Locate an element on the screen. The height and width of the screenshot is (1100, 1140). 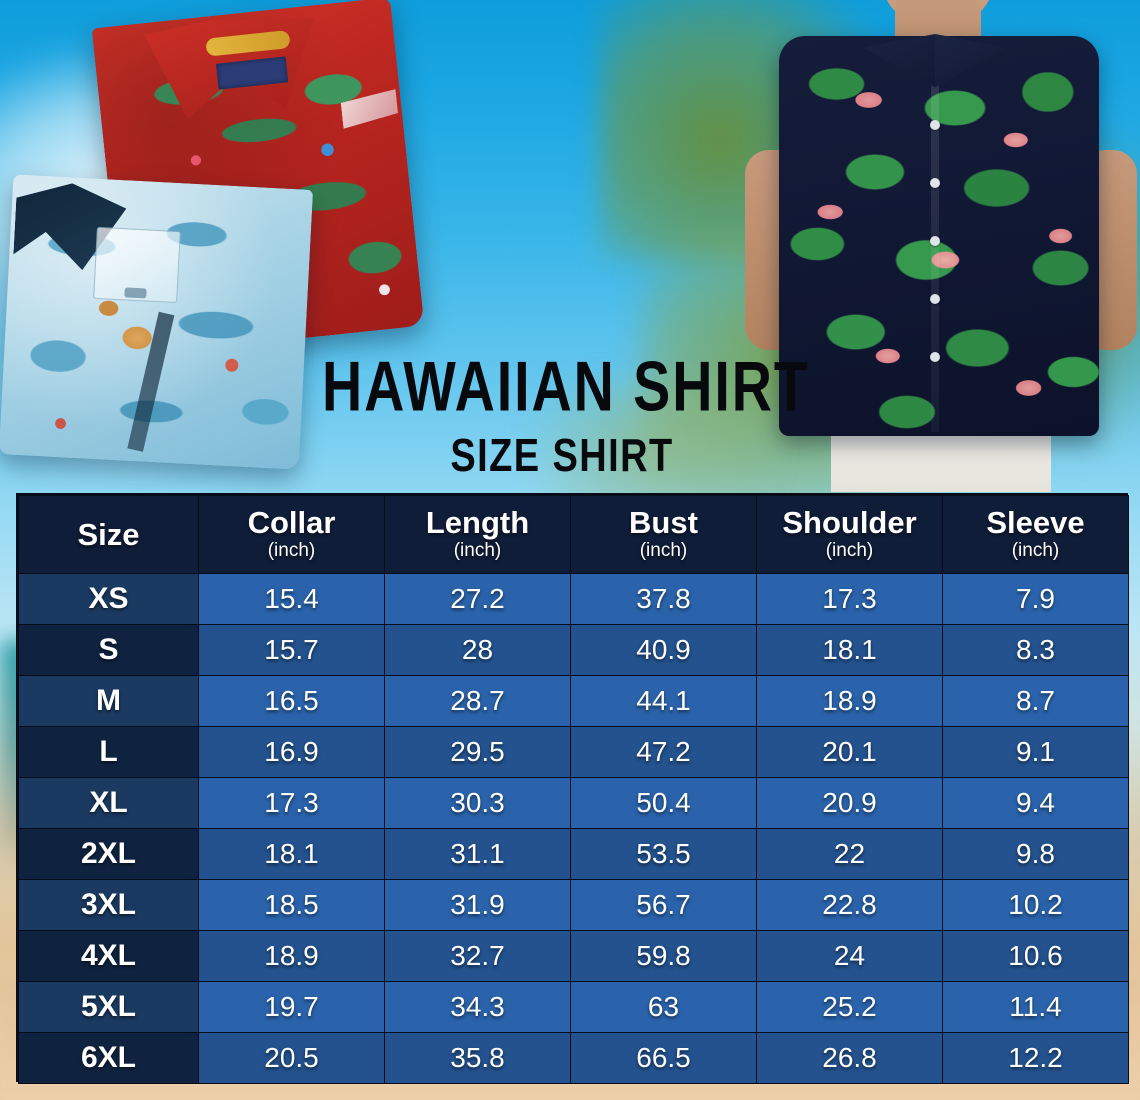
bust-cell: 50.4 is located at coordinates (663, 803).